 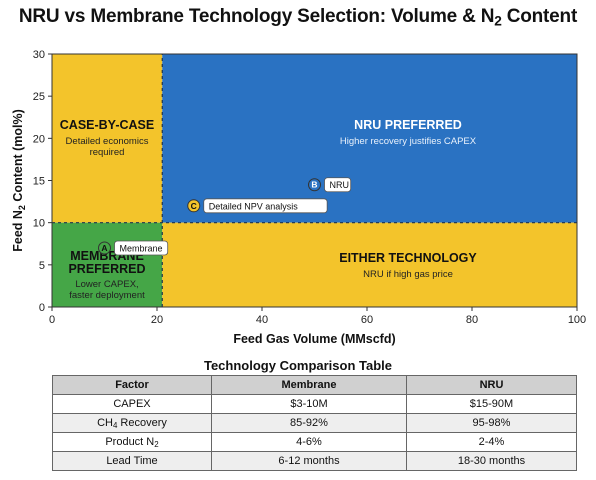 What do you see at coordinates (107, 141) in the screenshot?
I see `region-desc-case-by-case: Detailed economics` at bounding box center [107, 141].